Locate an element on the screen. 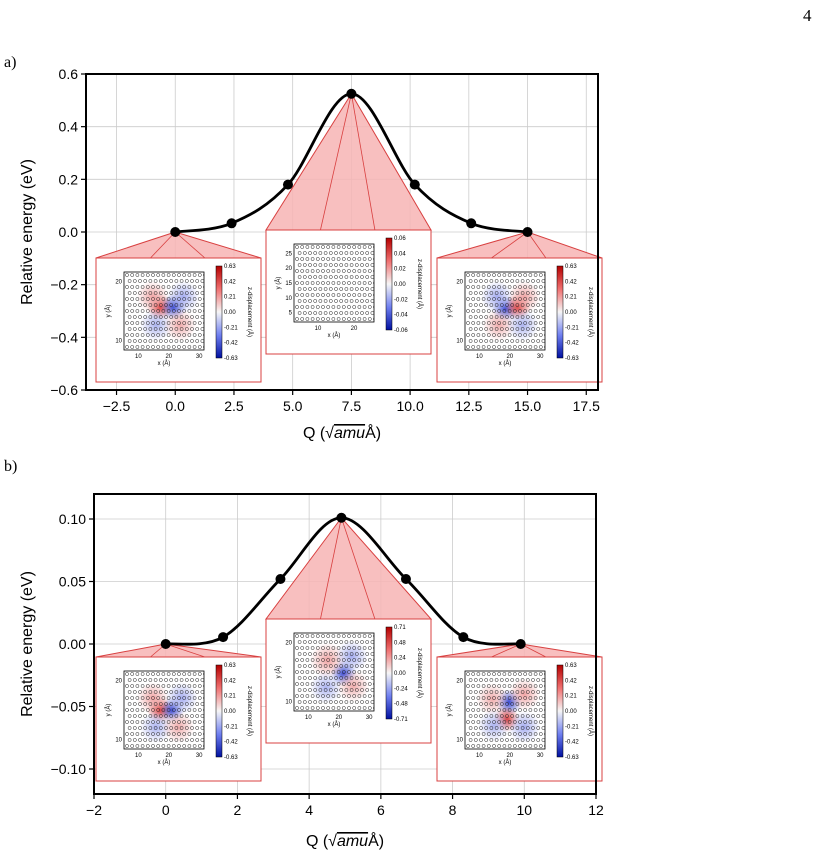 The width and height of the screenshot is (825, 853). x-tick-label: 10.0 is located at coordinates (409, 406).